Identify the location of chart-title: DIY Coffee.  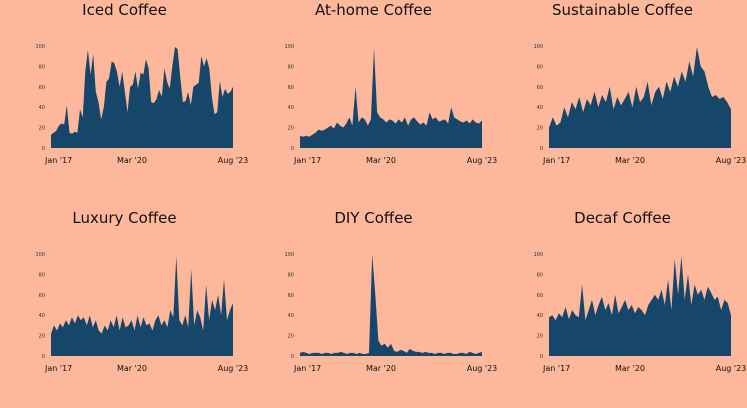
(373, 218).